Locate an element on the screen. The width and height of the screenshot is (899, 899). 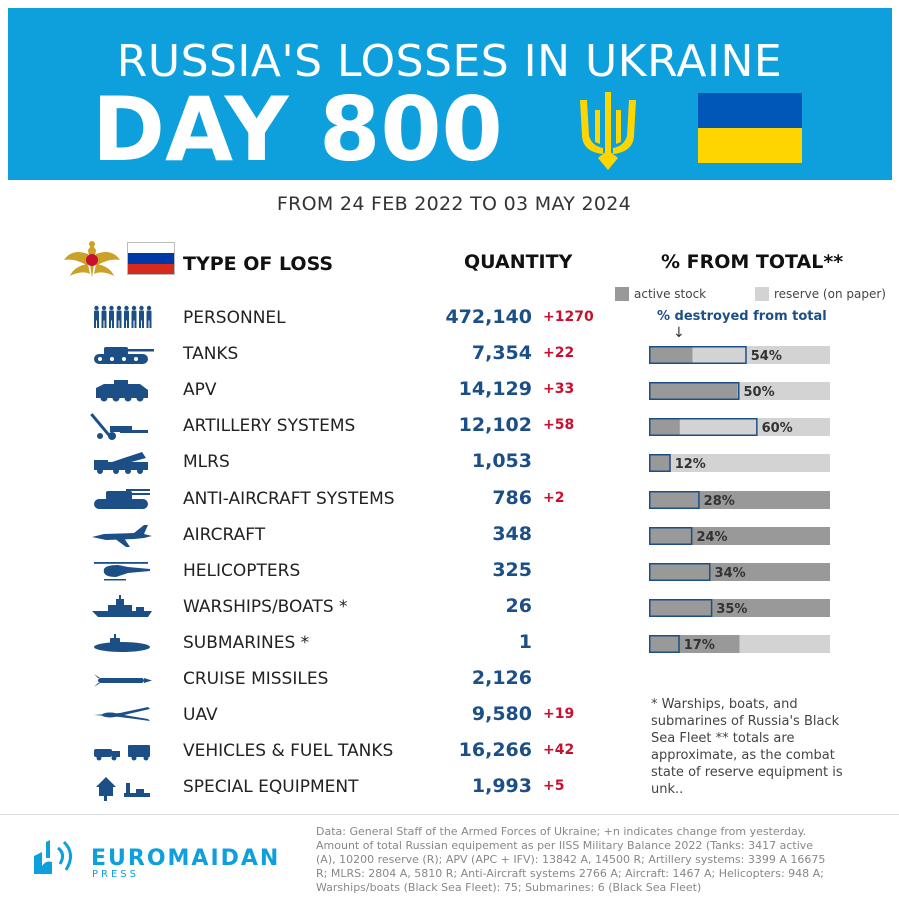
table-row: MLRS 1,053 12% is located at coordinates (449, 462).